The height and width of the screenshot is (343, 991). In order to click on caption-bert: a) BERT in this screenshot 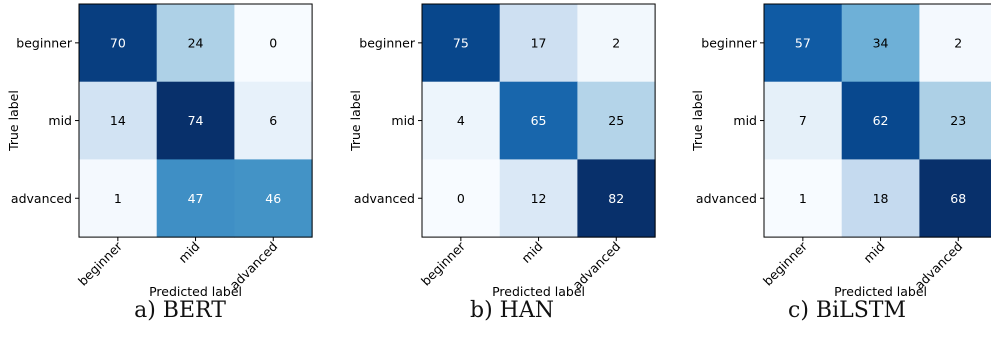, I will do `click(180, 310)`.